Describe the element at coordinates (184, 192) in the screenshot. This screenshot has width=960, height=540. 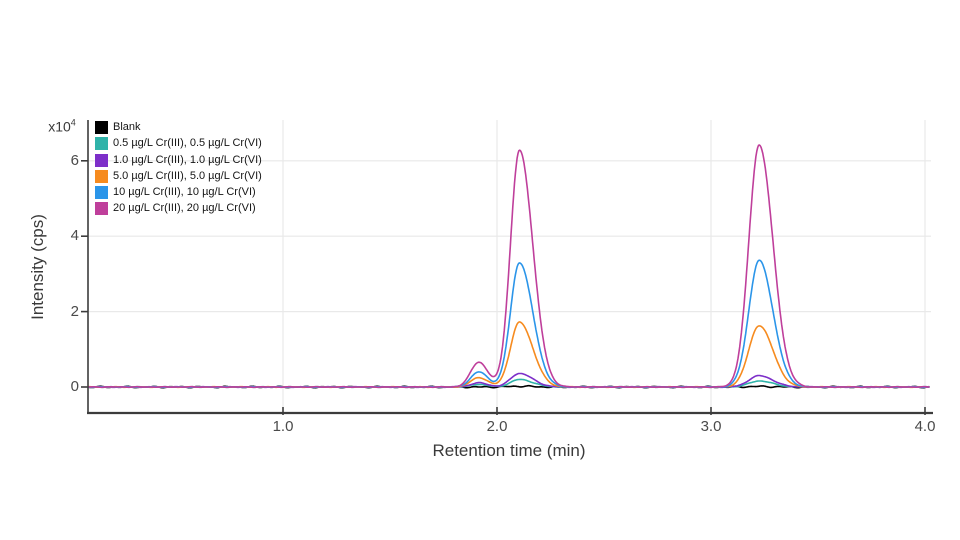
I see `legend-label: 10 µg/L Cr(III), 10 µg/L Cr(VI)` at that location.